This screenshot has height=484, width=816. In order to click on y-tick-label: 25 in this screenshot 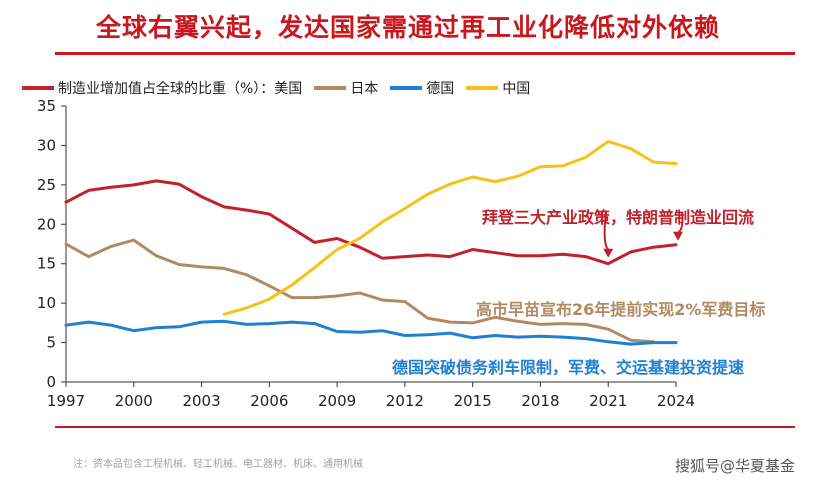, I will do `click(46, 185)`.